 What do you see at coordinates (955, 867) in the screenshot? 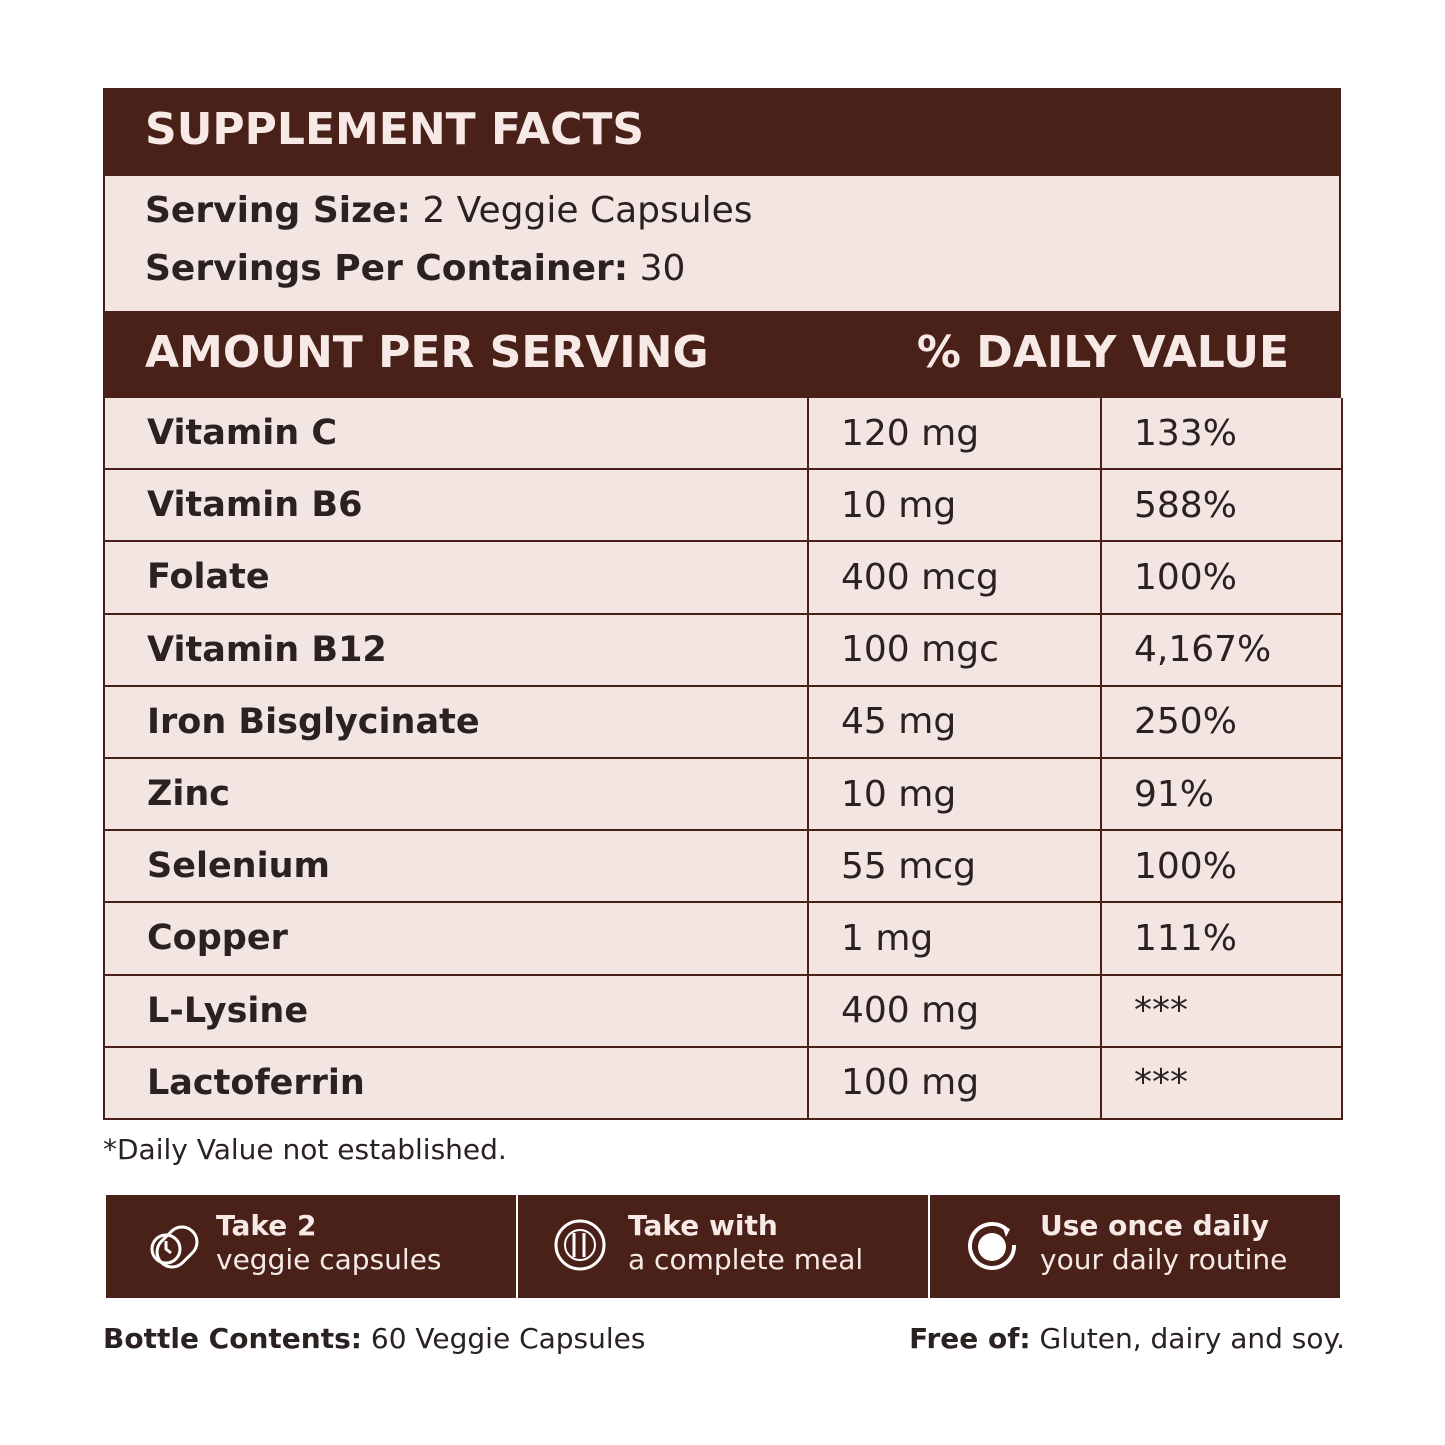
I see `amount: 55 mcg` at bounding box center [955, 867].